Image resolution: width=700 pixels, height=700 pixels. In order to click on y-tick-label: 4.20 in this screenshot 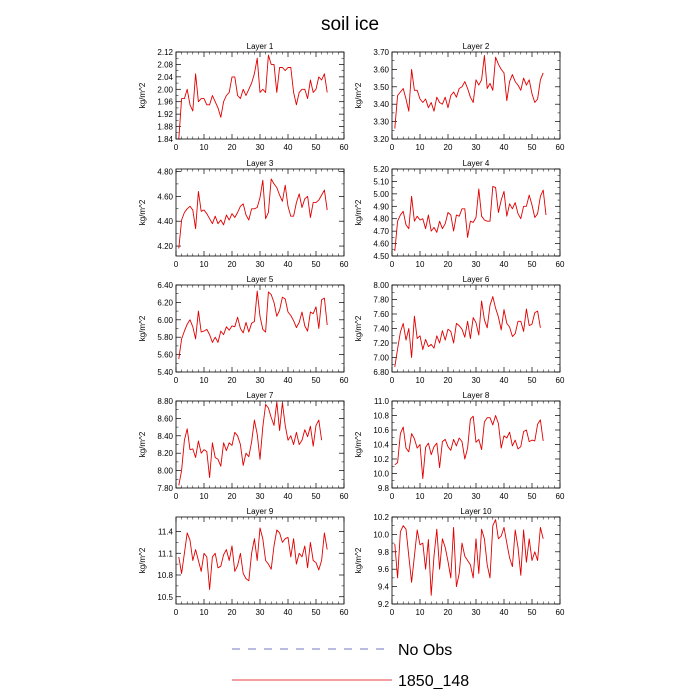, I will do `click(165, 246)`.